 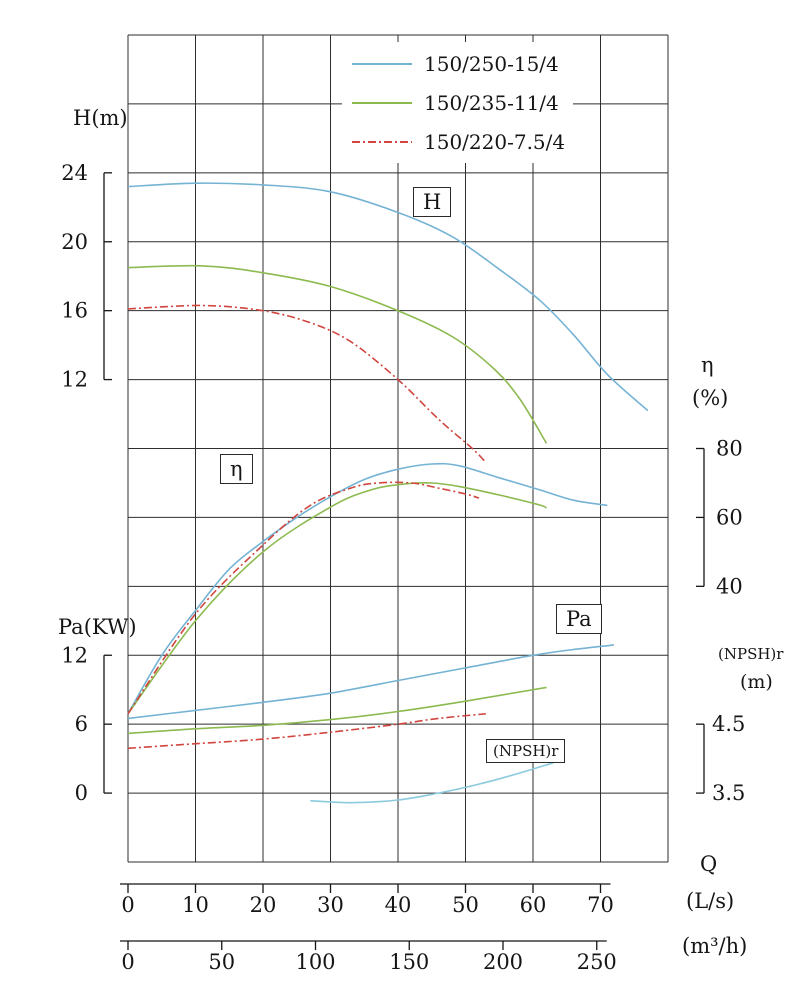 I want to click on curve-npshr, so click(x=432, y=783).